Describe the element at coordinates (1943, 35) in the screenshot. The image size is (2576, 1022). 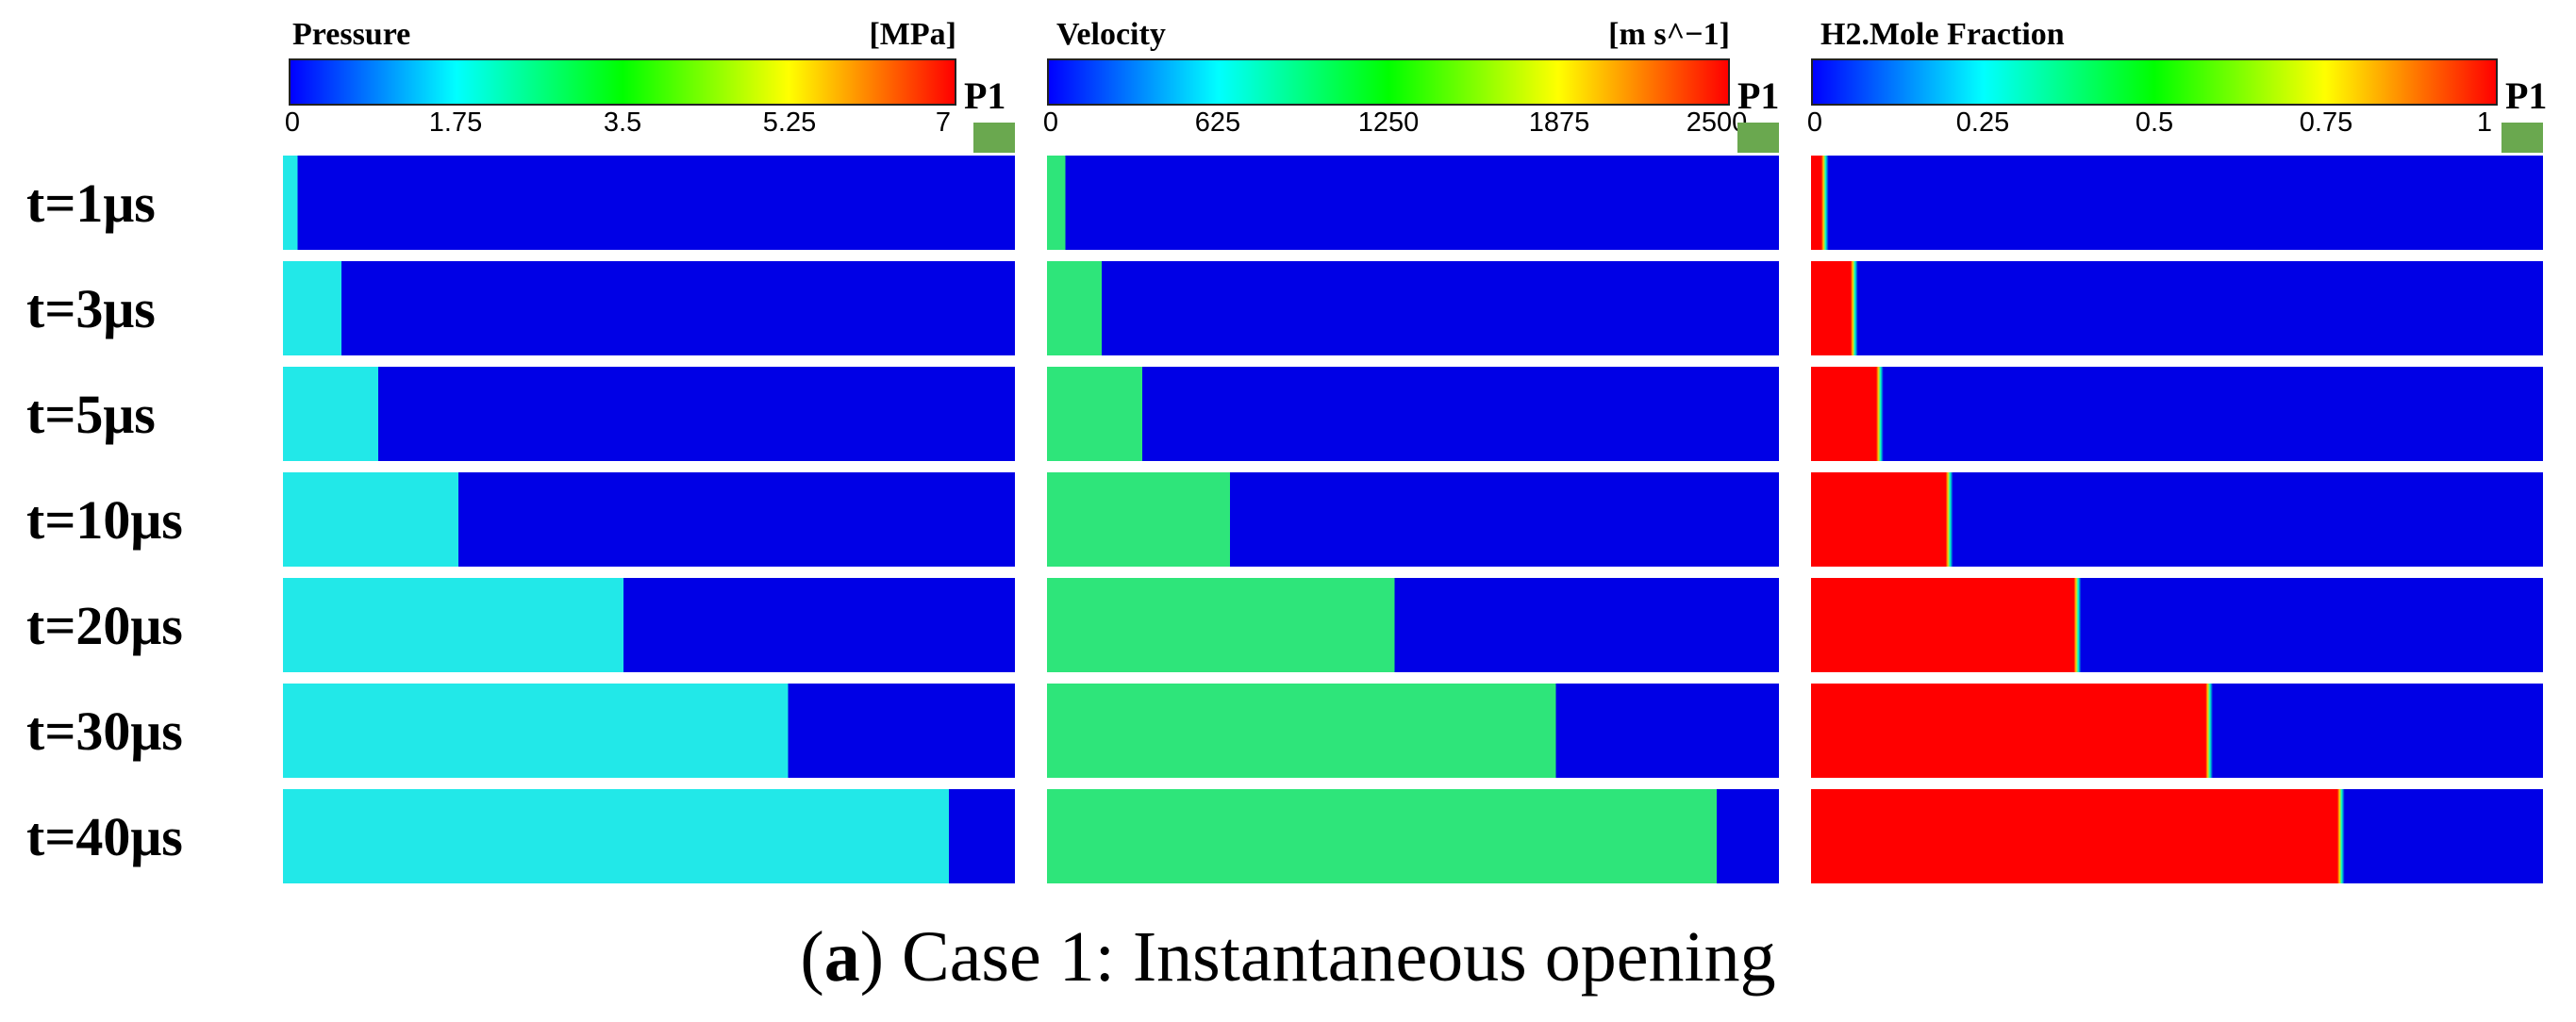
I see `panel-title: H2.Mole Fraction` at that location.